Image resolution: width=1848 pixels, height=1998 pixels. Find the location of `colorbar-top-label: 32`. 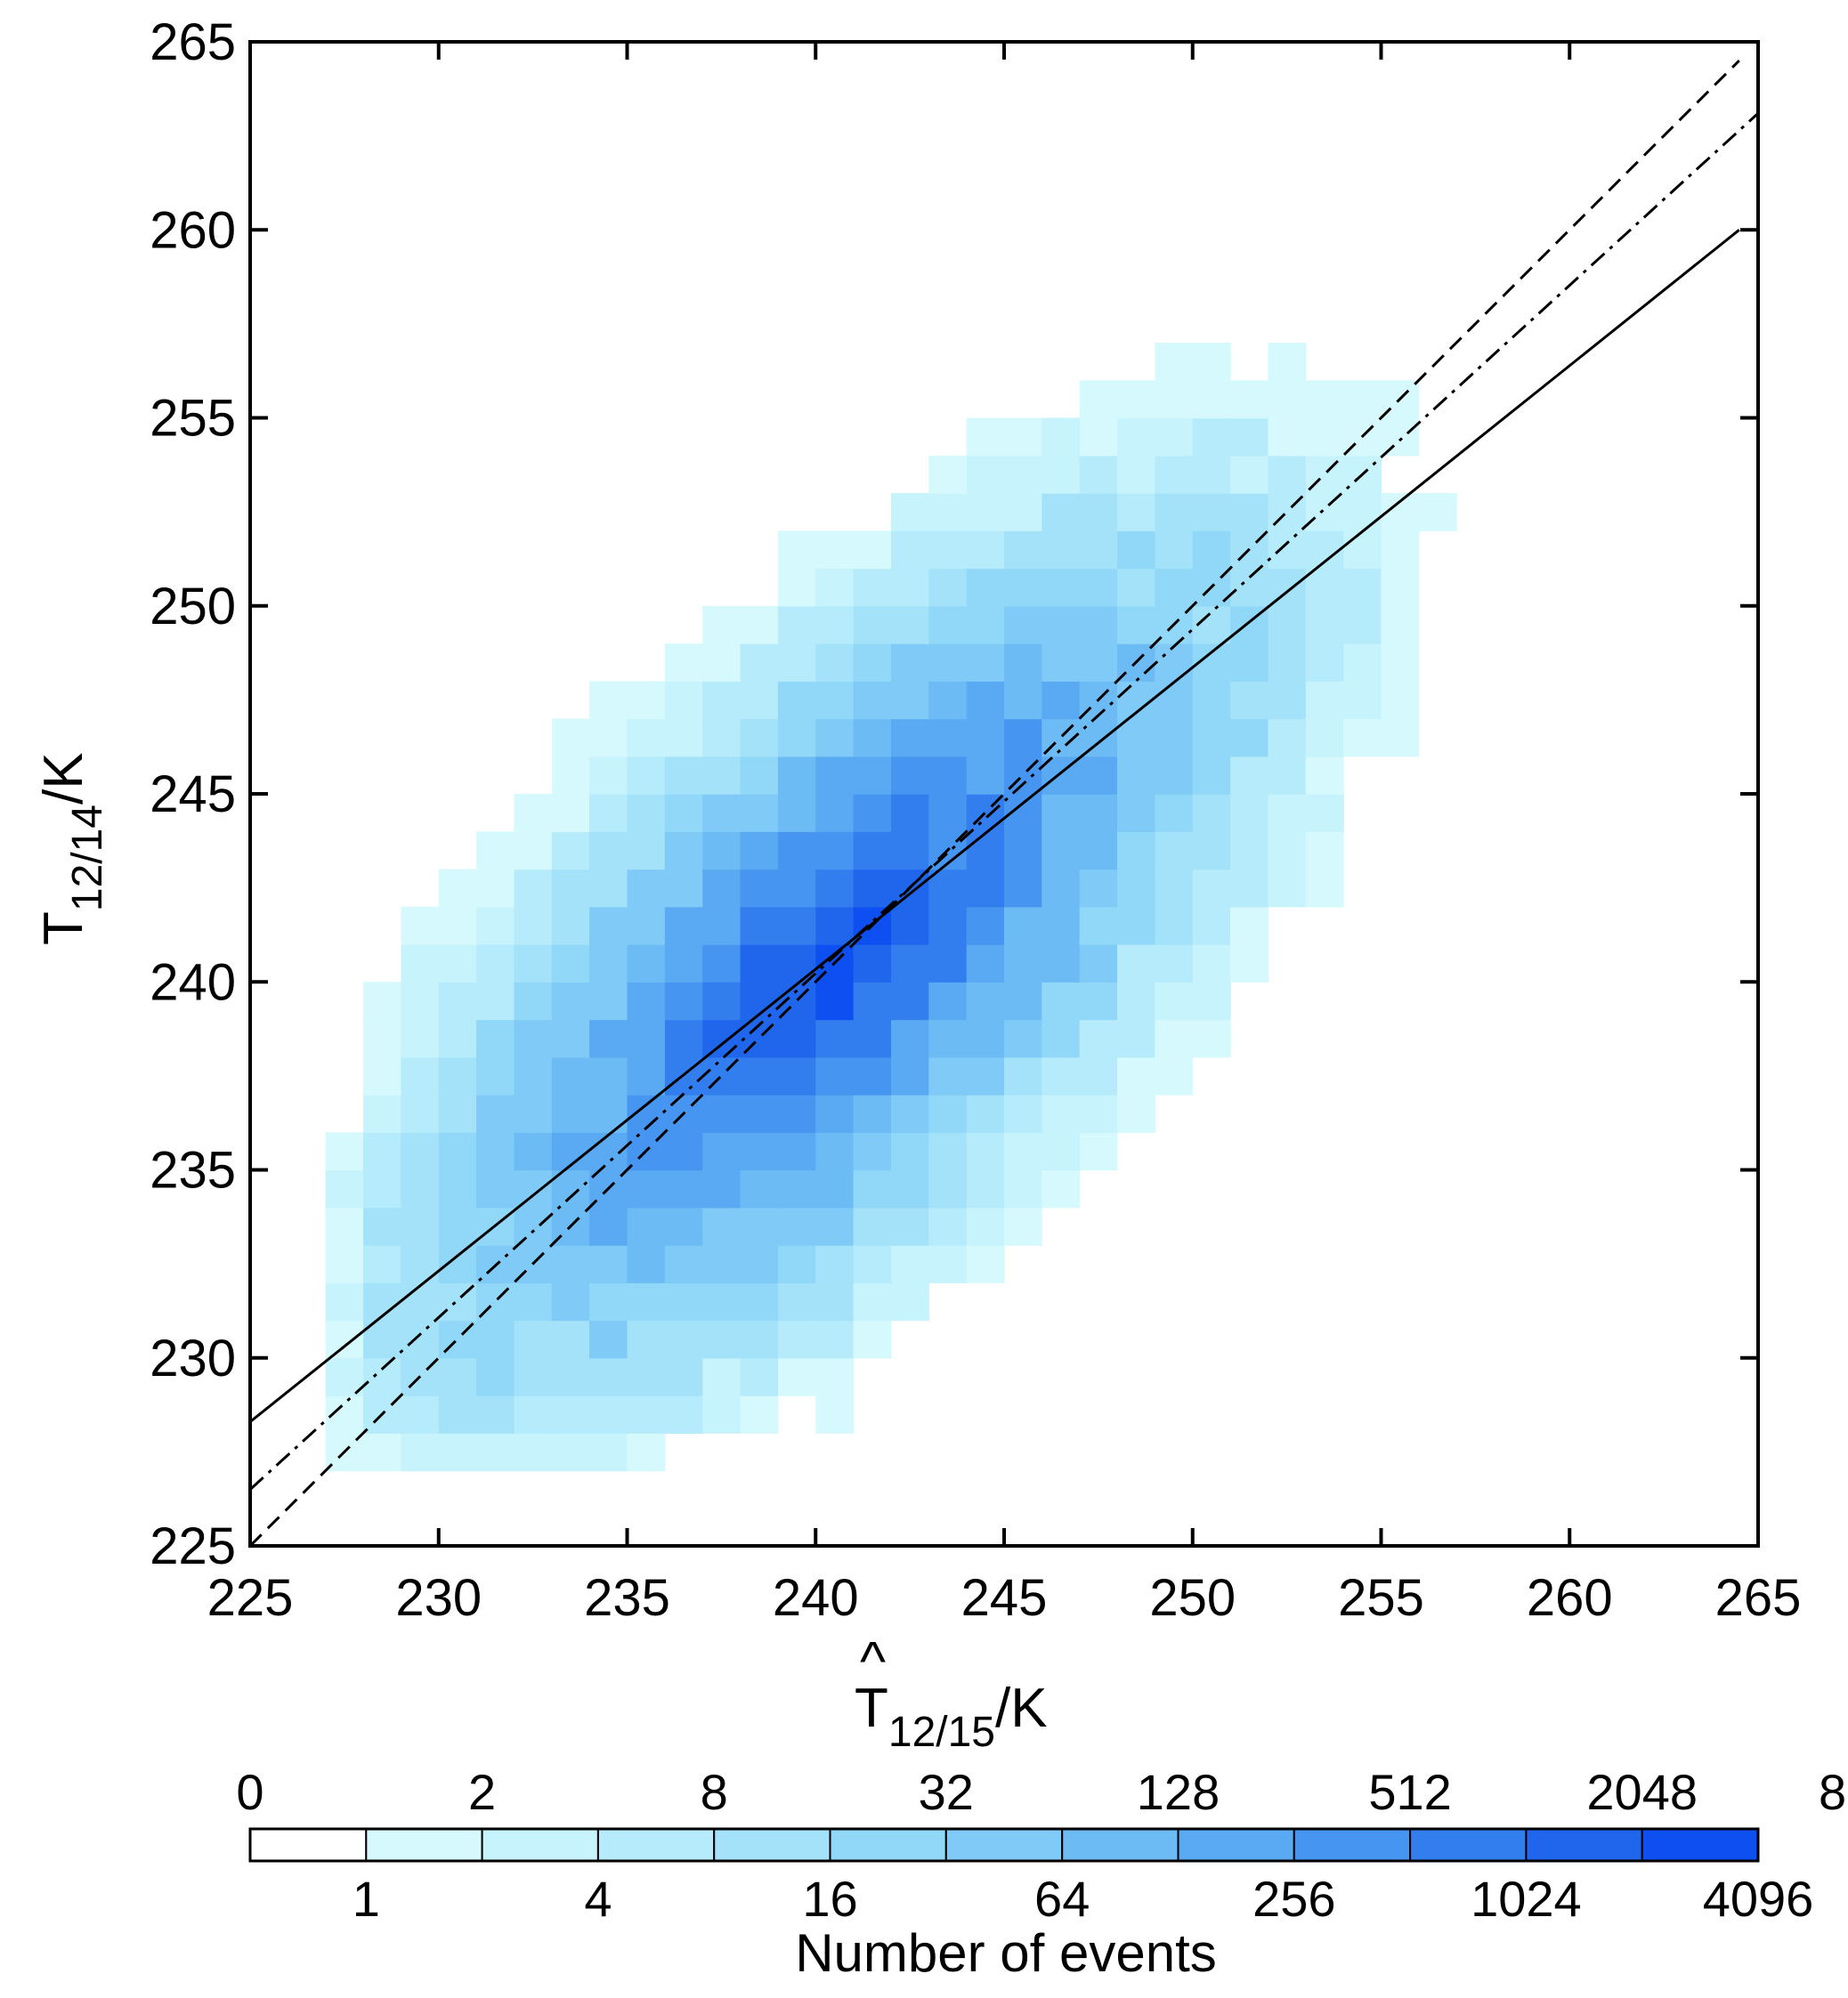

colorbar-top-label: 32 is located at coordinates (946, 1792).